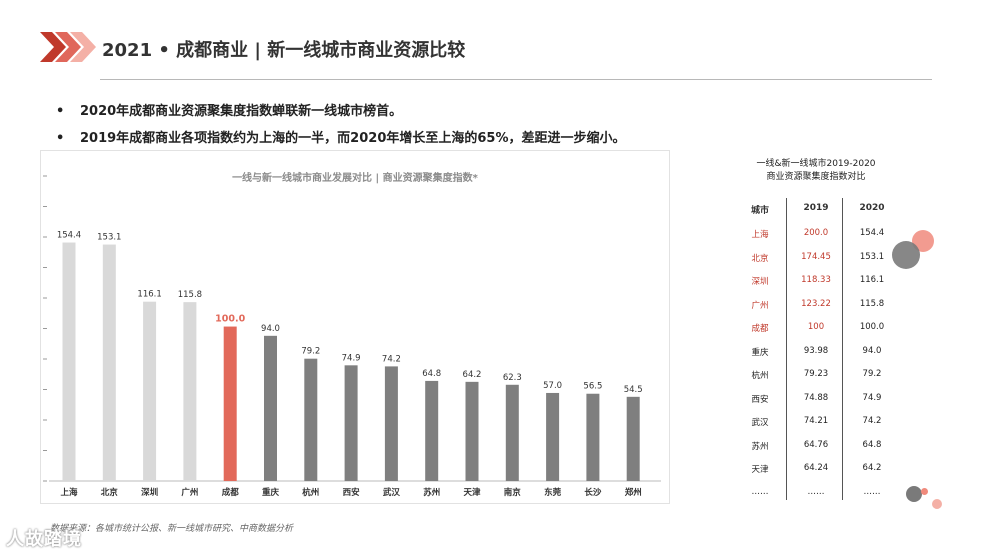  I want to click on bar-成都, so click(230, 403).